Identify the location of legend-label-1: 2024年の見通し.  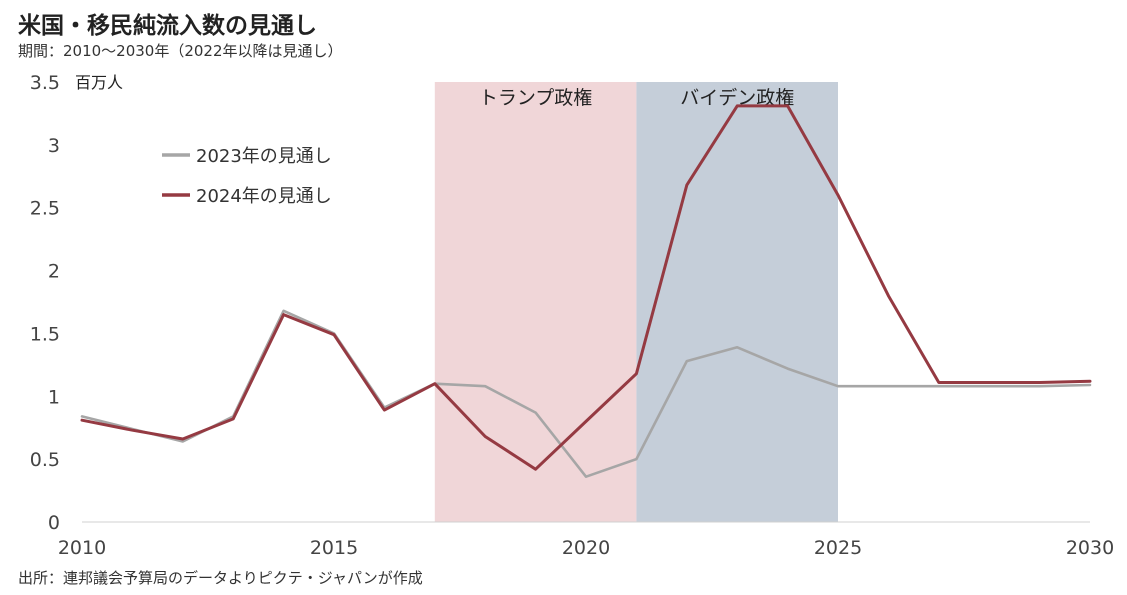
(264, 196).